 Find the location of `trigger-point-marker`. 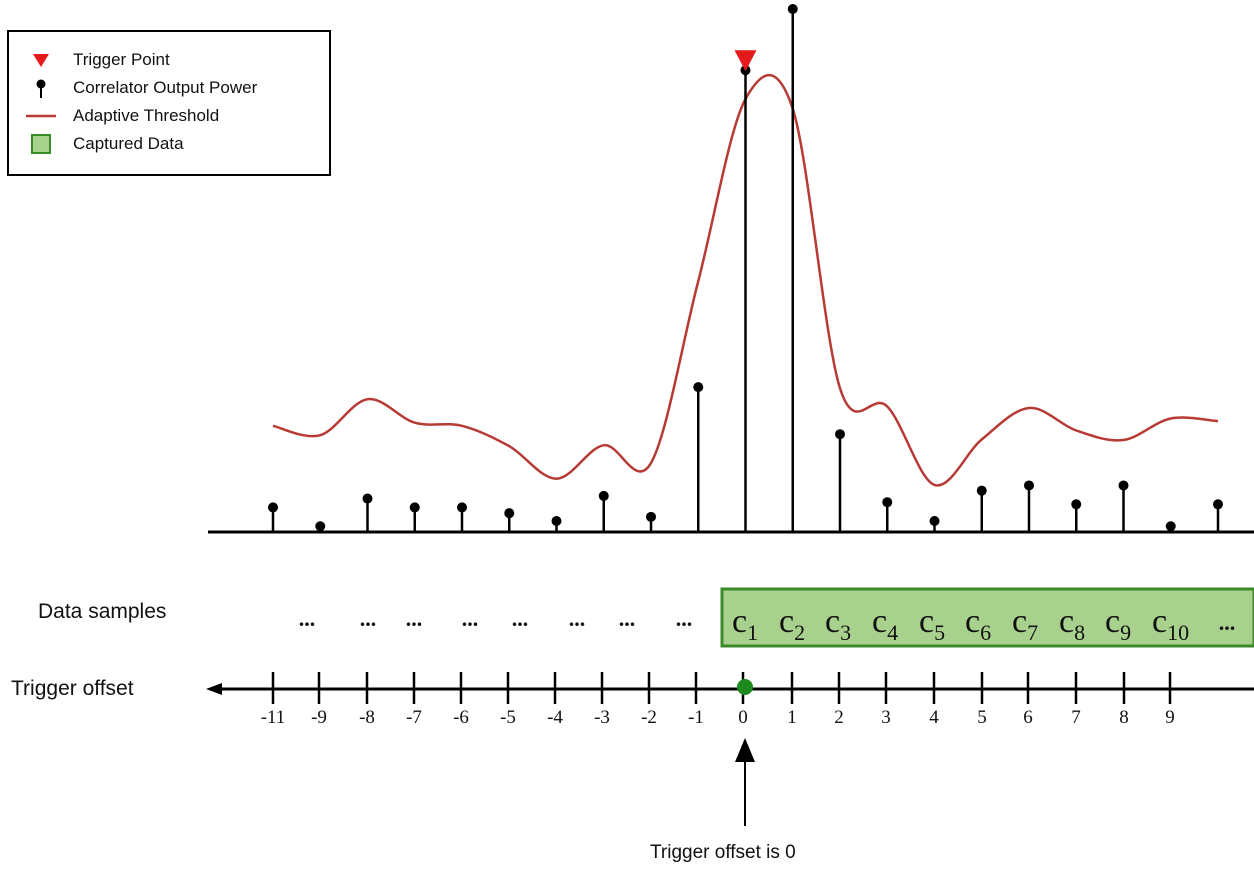

trigger-point-marker is located at coordinates (745, 61).